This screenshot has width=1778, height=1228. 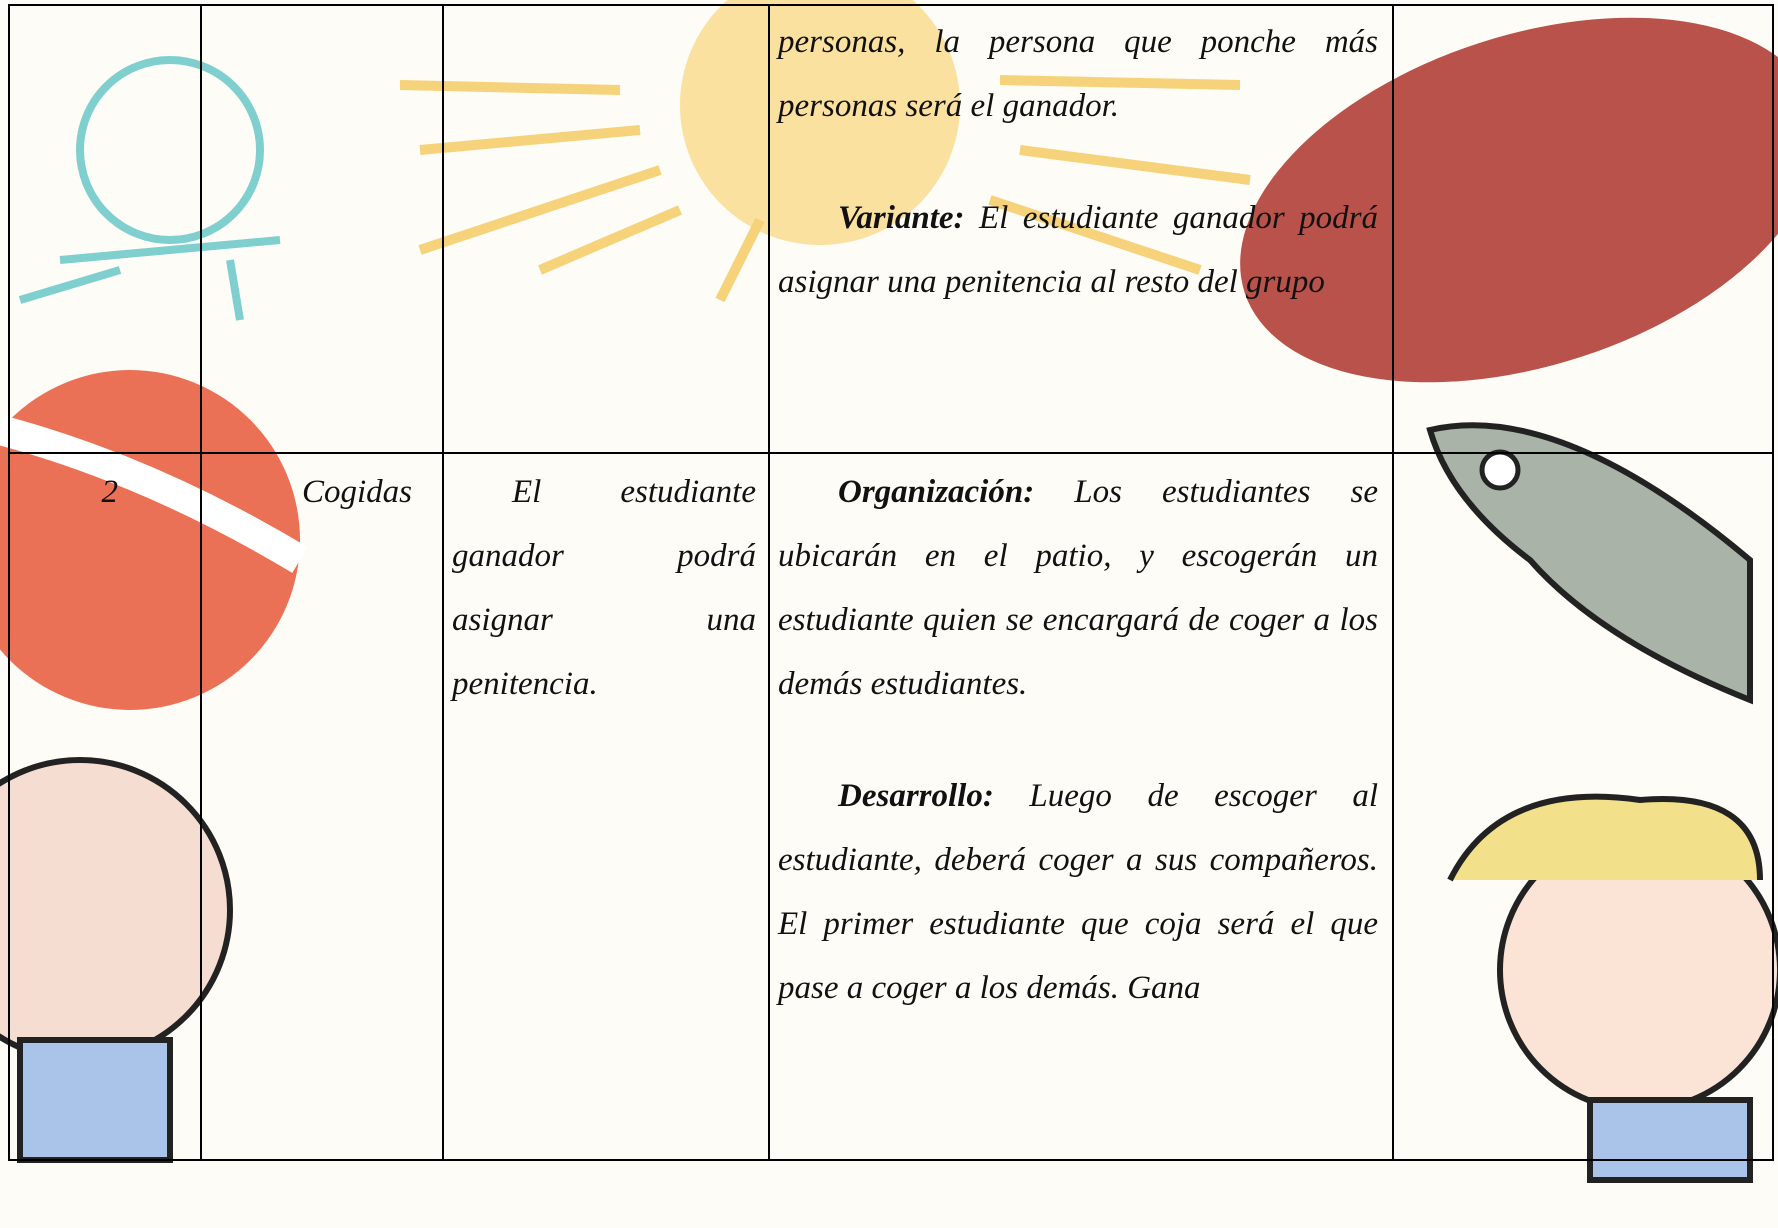 What do you see at coordinates (936, 492) in the screenshot?
I see `paragraph-label: Organización:` at bounding box center [936, 492].